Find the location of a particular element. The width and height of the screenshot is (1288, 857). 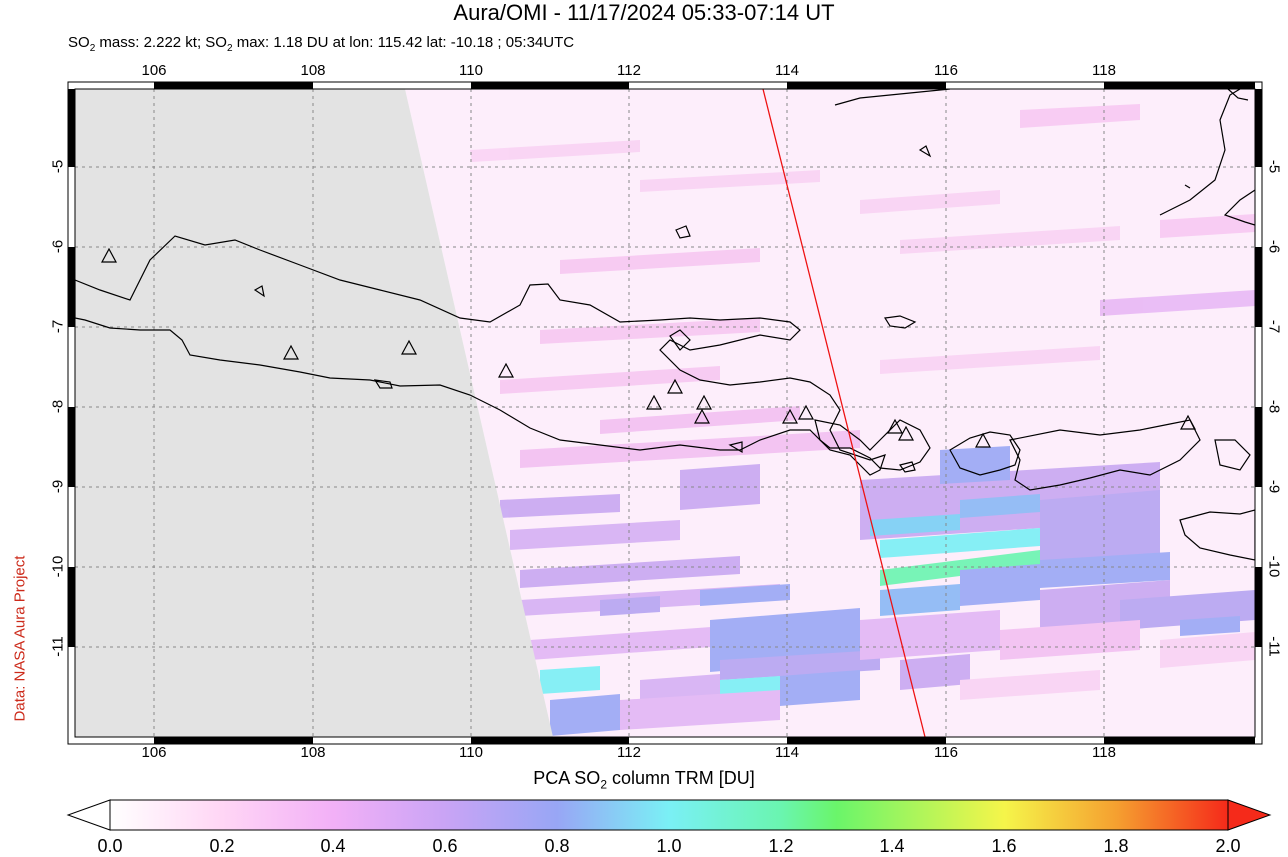

lon-label-bottom: 118 is located at coordinates (1104, 752).